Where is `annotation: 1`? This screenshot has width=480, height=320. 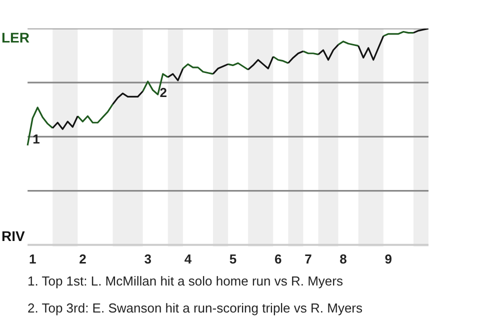 annotation: 1 is located at coordinates (36, 138).